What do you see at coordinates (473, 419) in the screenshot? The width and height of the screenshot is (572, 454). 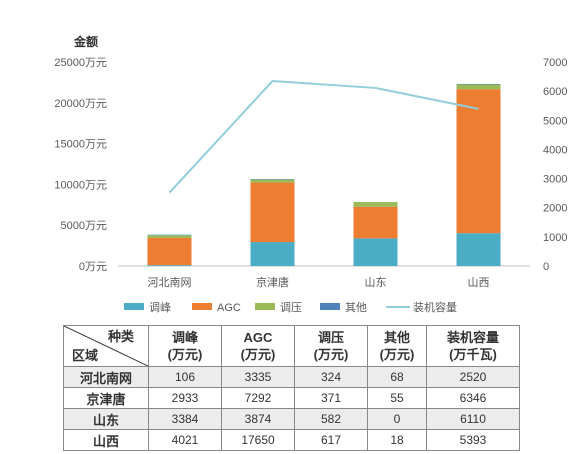 I see `table-cell: 6110` at bounding box center [473, 419].